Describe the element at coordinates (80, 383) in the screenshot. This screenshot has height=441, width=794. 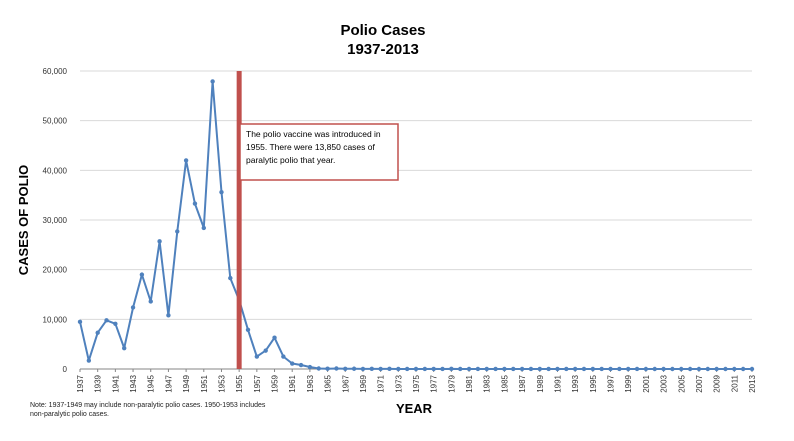
I see `x-tick-label: 1937` at that location.